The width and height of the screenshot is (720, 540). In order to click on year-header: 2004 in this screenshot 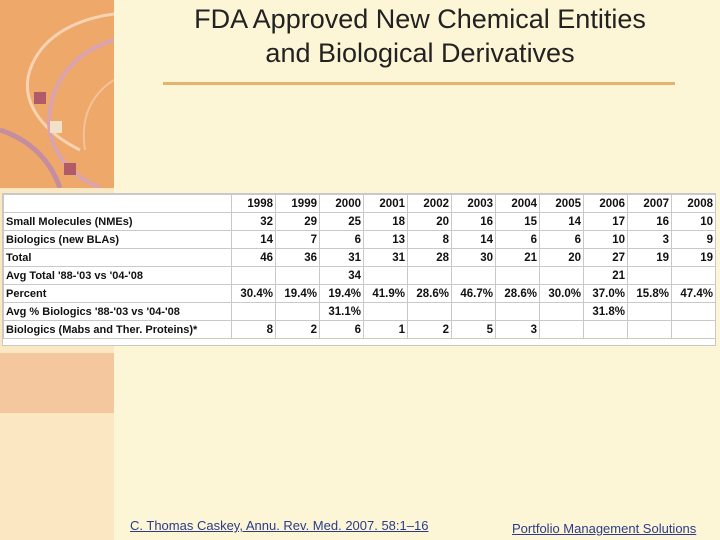, I will do `click(517, 203)`.